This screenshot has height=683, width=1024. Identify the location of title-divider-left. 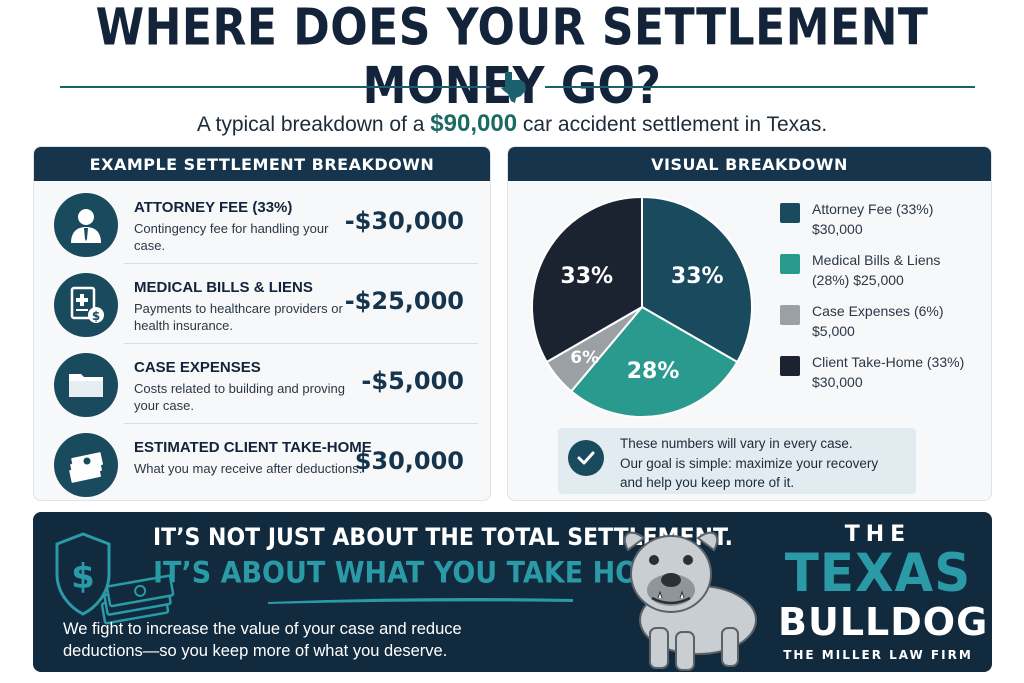
(275, 87).